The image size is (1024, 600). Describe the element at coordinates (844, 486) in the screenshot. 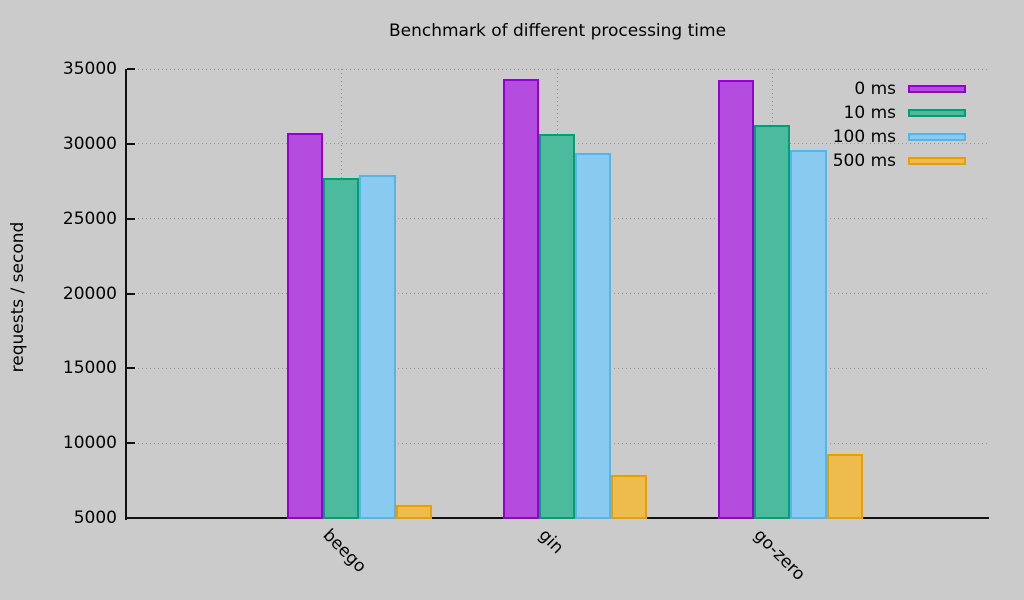

I see `bar-go-zero-500ms` at that location.